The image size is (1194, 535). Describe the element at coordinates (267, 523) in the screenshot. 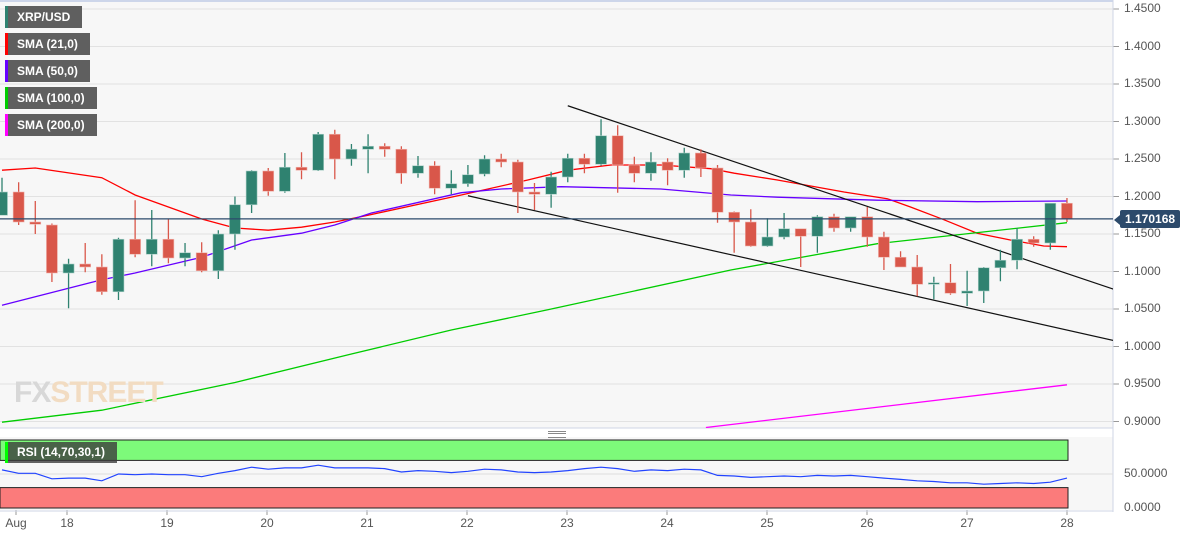

I see `x-tick-label: 20` at that location.